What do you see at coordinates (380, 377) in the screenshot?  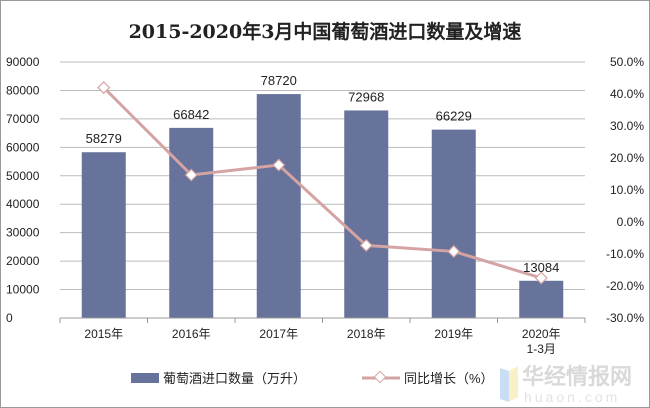 I see `legend-line-marker` at bounding box center [380, 377].